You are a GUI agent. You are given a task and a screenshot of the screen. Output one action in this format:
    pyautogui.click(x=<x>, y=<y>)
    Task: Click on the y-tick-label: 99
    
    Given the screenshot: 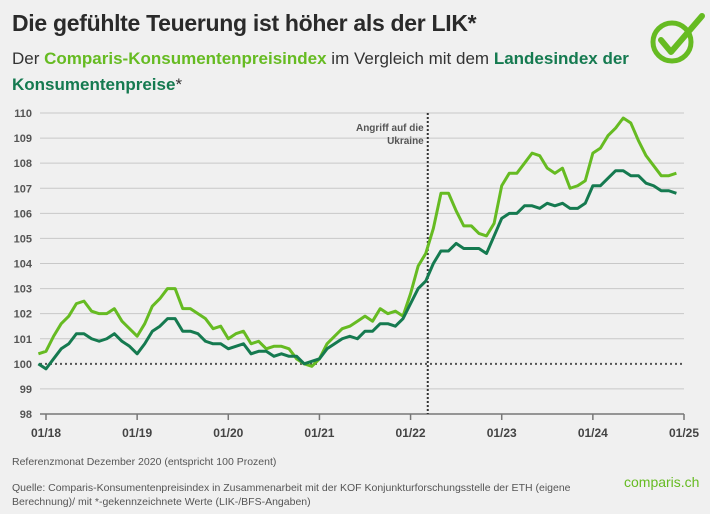 What is the action you would take?
    pyautogui.click(x=26, y=390)
    